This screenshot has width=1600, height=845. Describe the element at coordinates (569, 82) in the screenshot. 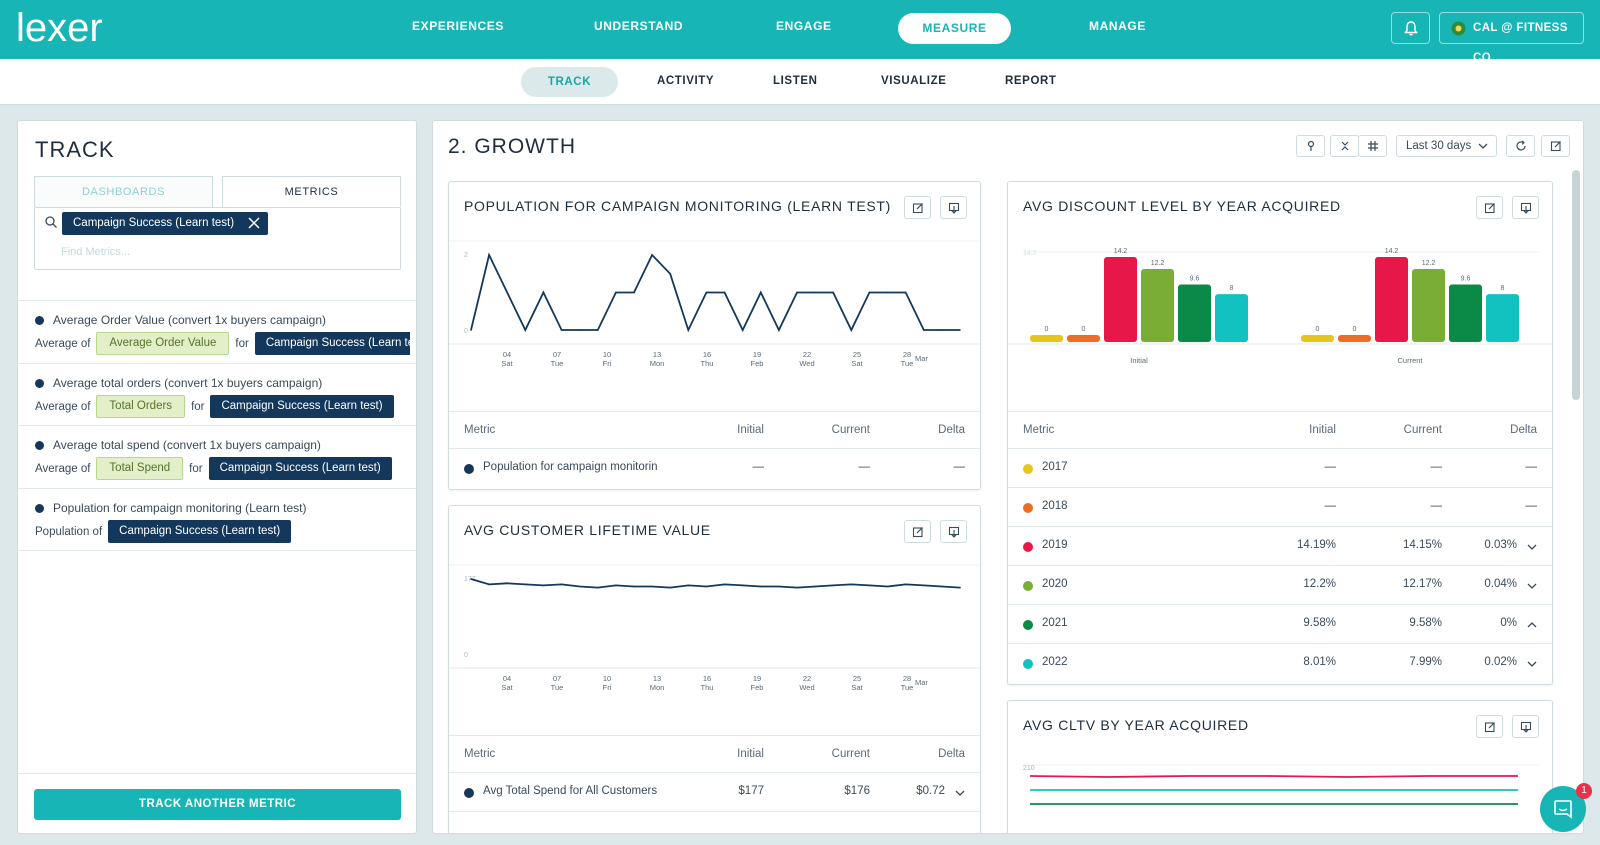

I see `subnav-track: TRACK` at that location.